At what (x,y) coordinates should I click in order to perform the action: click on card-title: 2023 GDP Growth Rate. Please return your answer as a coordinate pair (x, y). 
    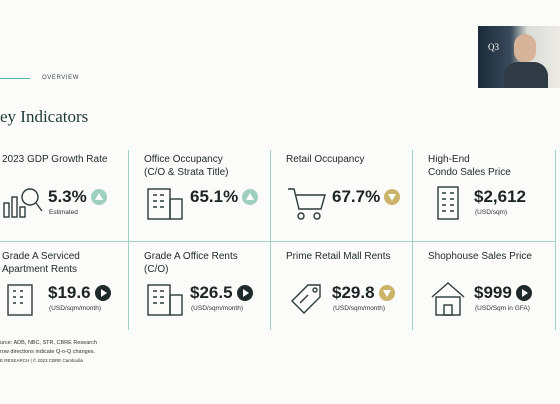
    Looking at the image, I should click on (55, 159).